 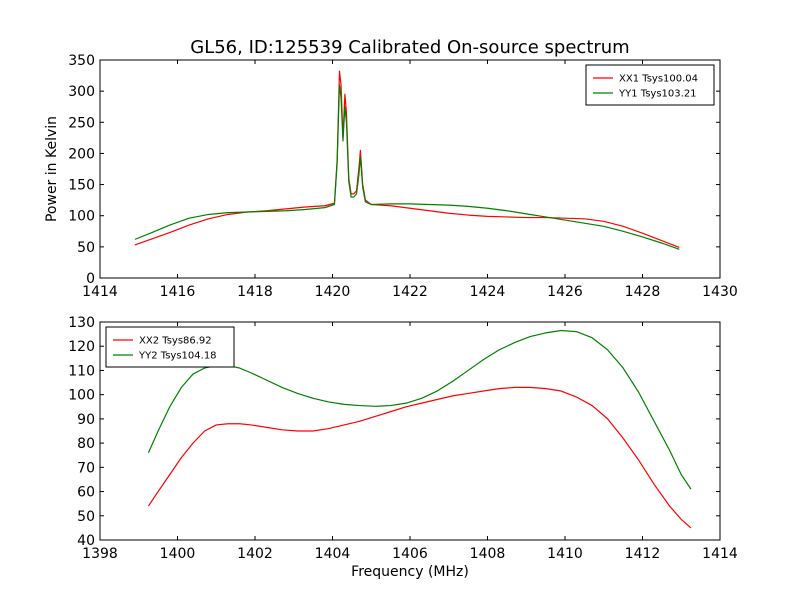 What do you see at coordinates (255, 554) in the screenshot?
I see `x-tick-label-1-2: 1402` at bounding box center [255, 554].